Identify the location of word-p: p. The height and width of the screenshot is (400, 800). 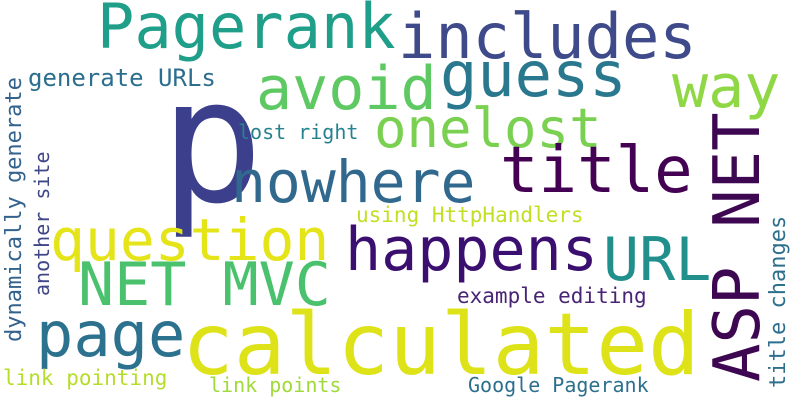
(212, 141).